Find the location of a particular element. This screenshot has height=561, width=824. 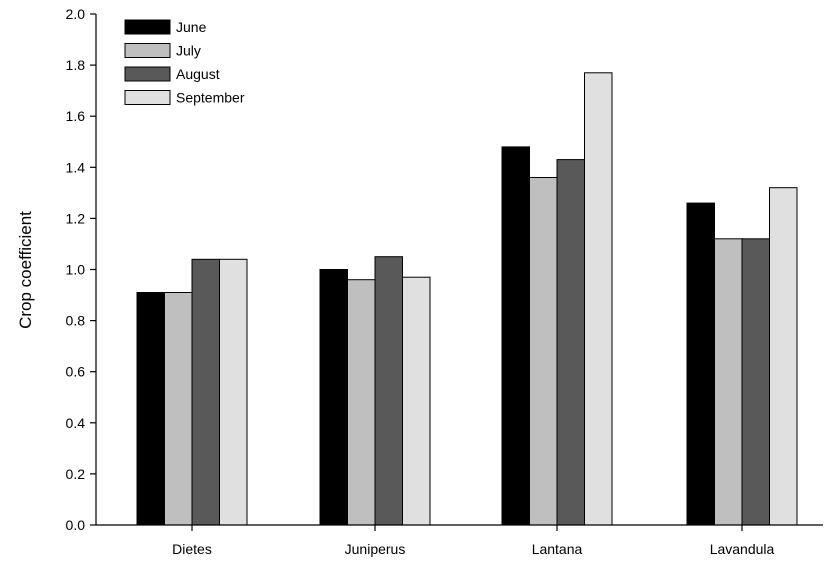

y-tick-label: 1.8 is located at coordinates (76, 65).